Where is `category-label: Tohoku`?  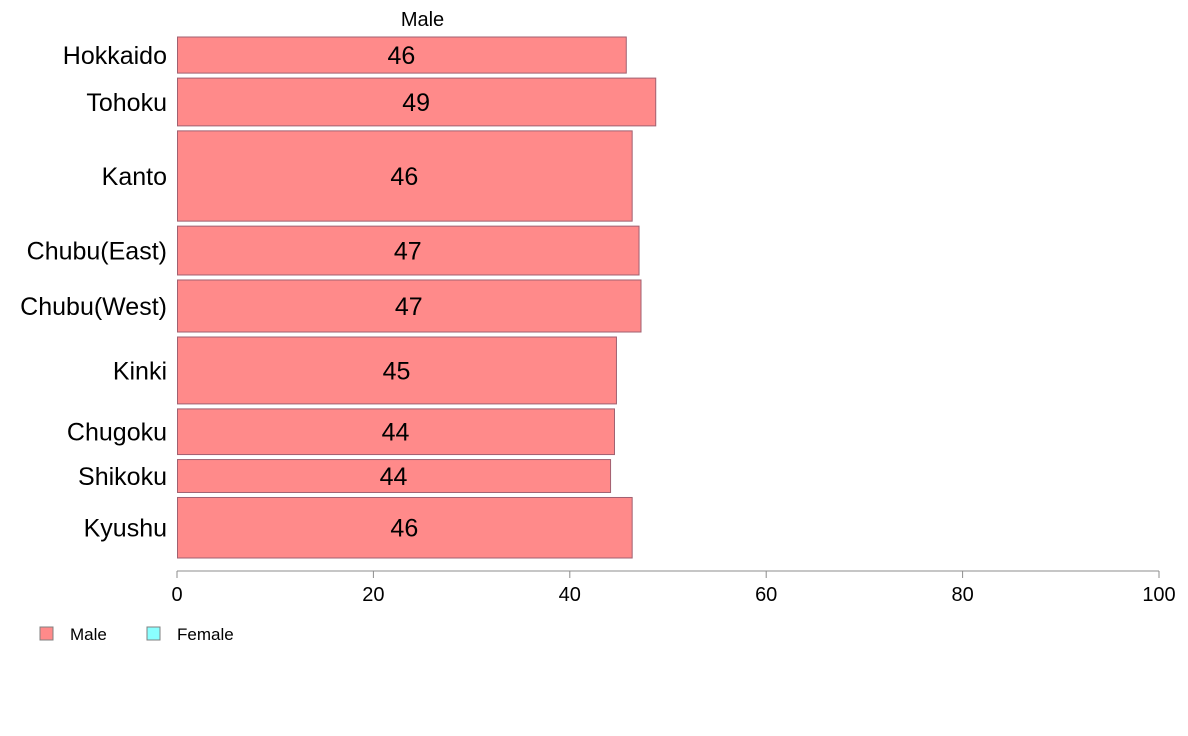
category-label: Tohoku is located at coordinates (126, 103).